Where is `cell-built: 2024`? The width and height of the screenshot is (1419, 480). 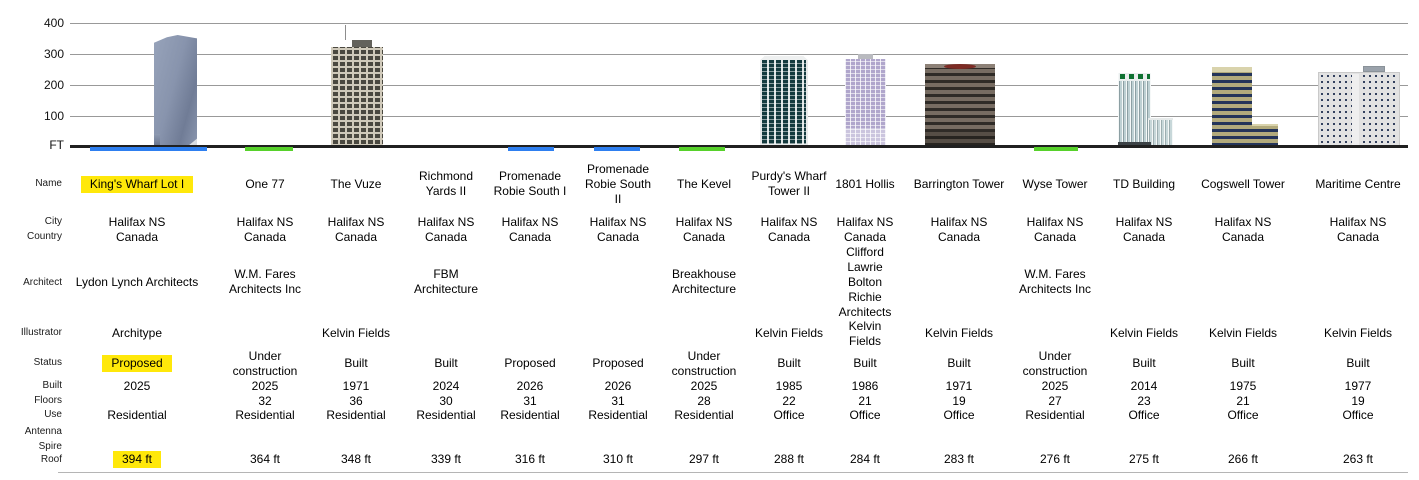 cell-built: 2024 is located at coordinates (446, 386).